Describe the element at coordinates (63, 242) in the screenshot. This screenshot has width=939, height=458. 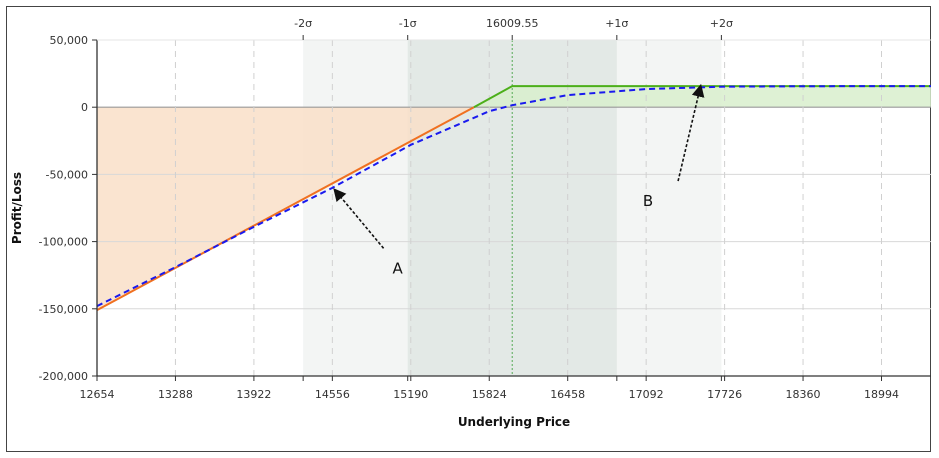
I see `y-tick-label: -100,000` at that location.